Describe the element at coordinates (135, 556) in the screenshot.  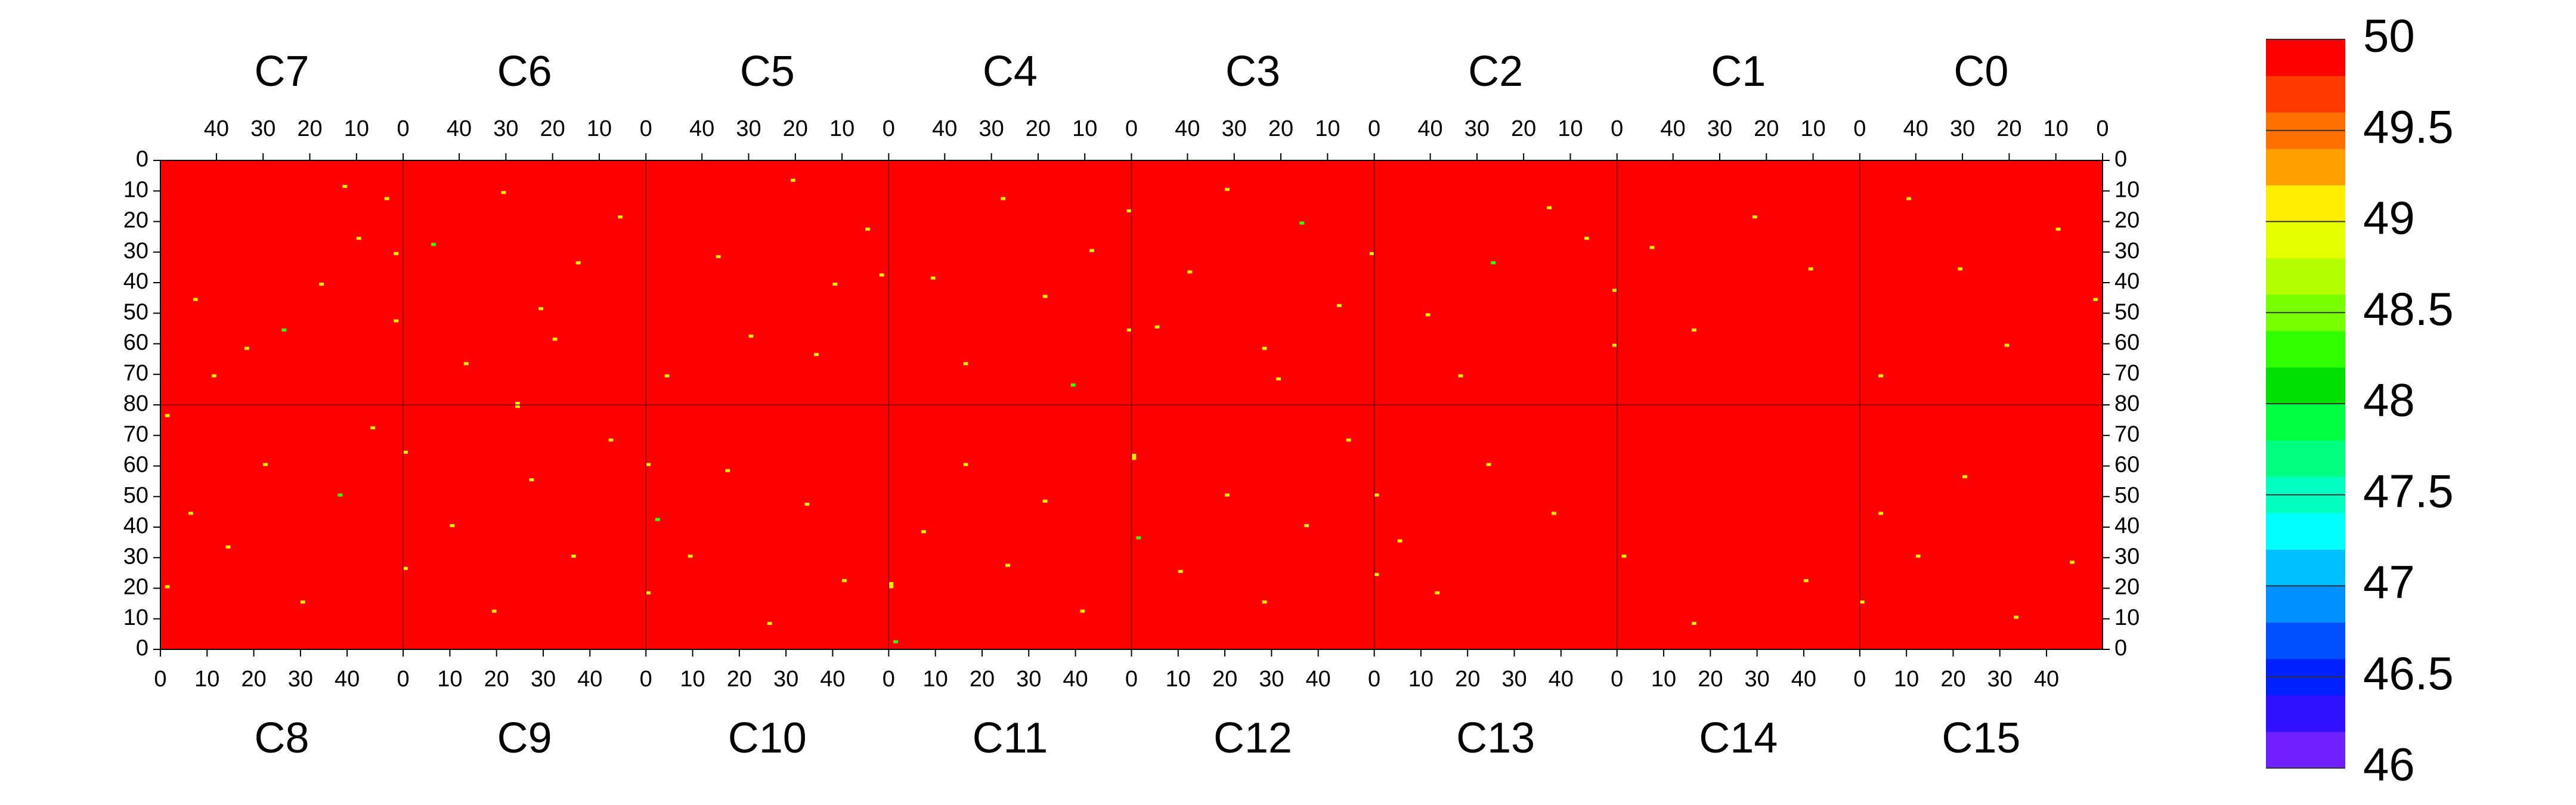
I see `y-tick-label: 30` at that location.